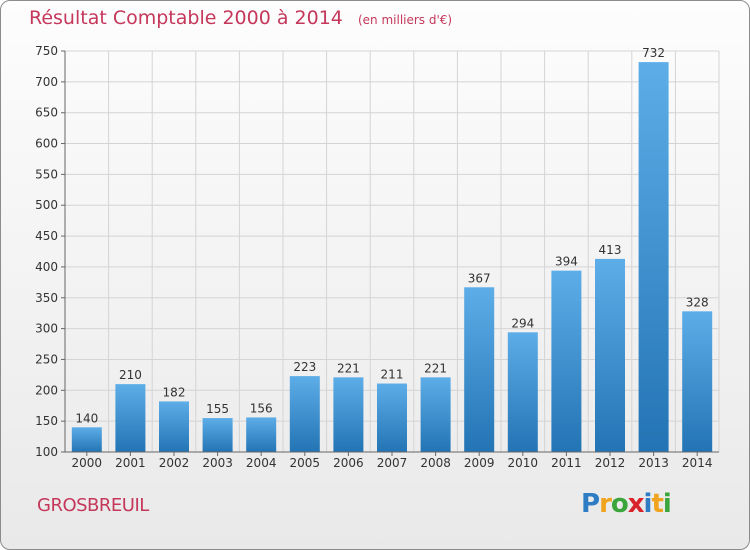 This screenshot has width=750, height=550. Describe the element at coordinates (46, 298) in the screenshot. I see `y-tick-label: 350` at that location.